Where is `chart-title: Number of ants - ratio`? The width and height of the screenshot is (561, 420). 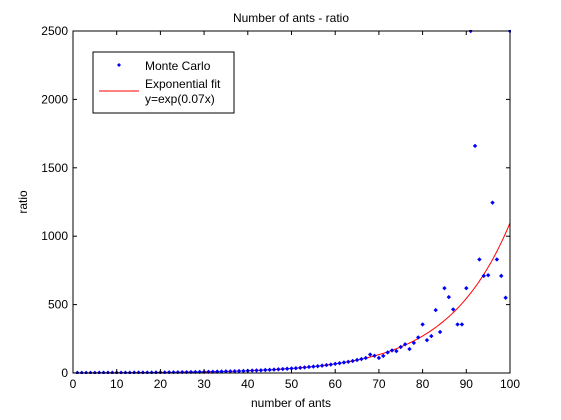 chart-title: Number of ants - ratio is located at coordinates (291, 18).